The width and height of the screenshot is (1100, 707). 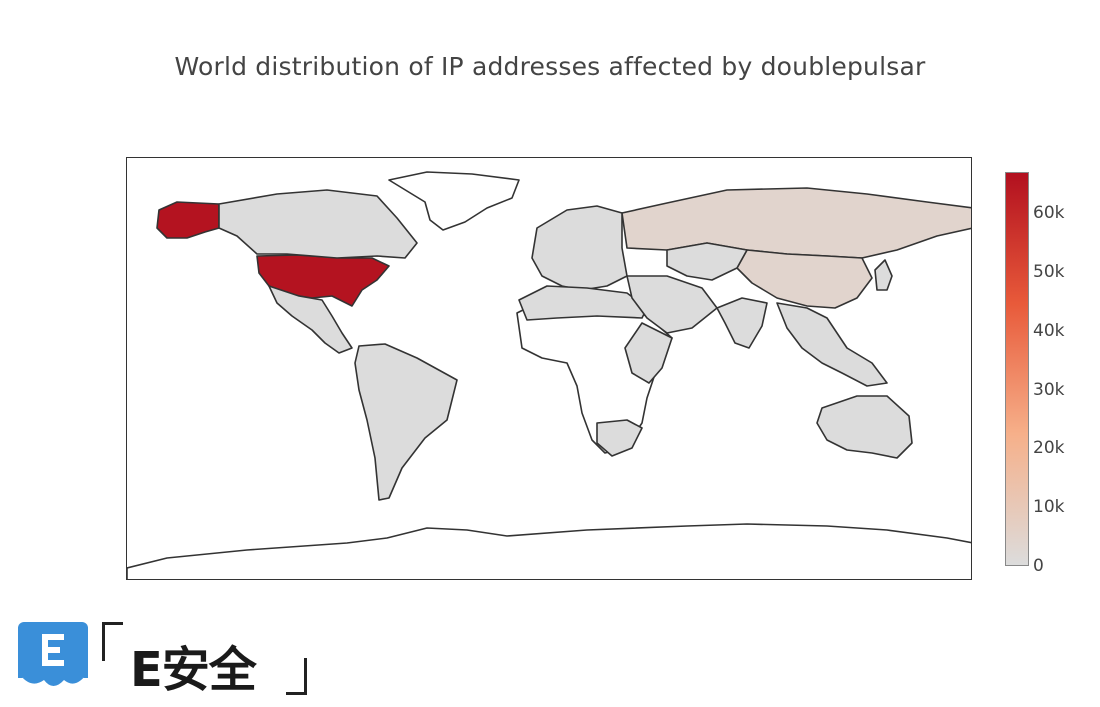 I want to click on colorbar-tick-label: 10k, so click(x=1049, y=507).